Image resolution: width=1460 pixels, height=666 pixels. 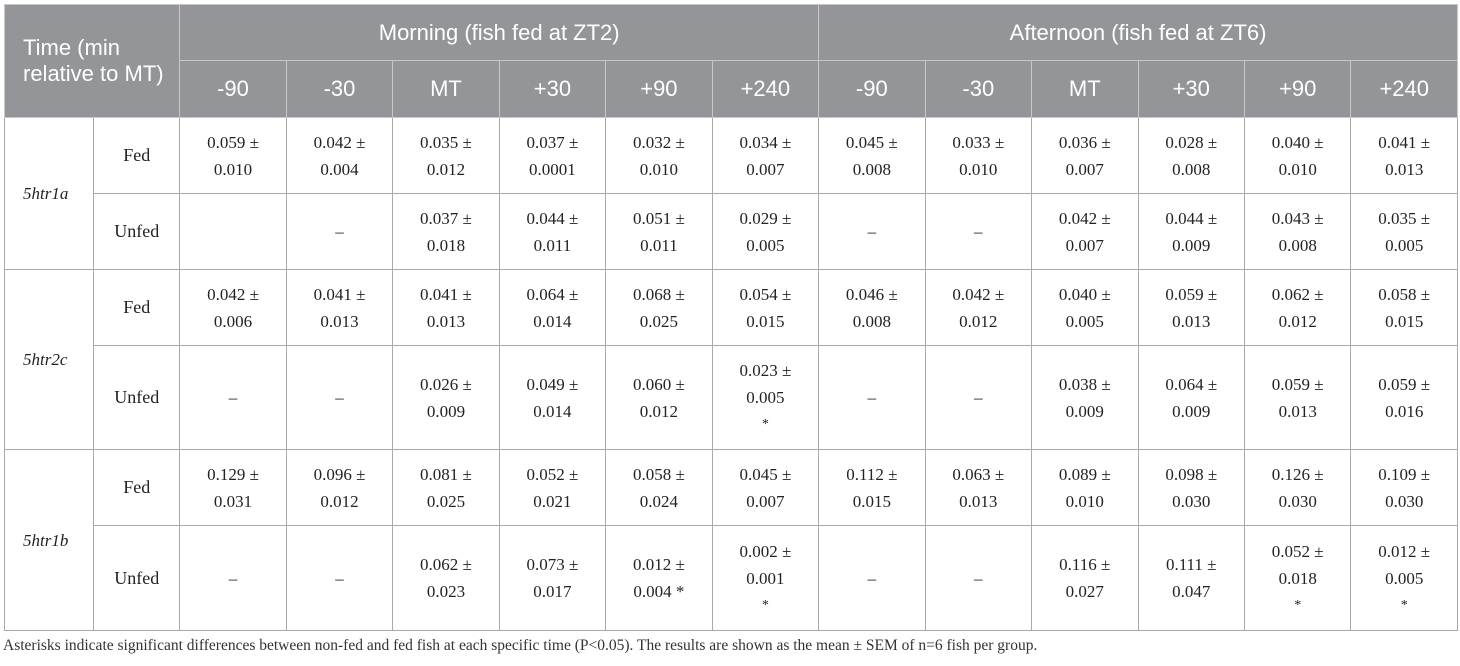 I want to click on value-cell: 0.062 ± 0.023, so click(x=446, y=578).